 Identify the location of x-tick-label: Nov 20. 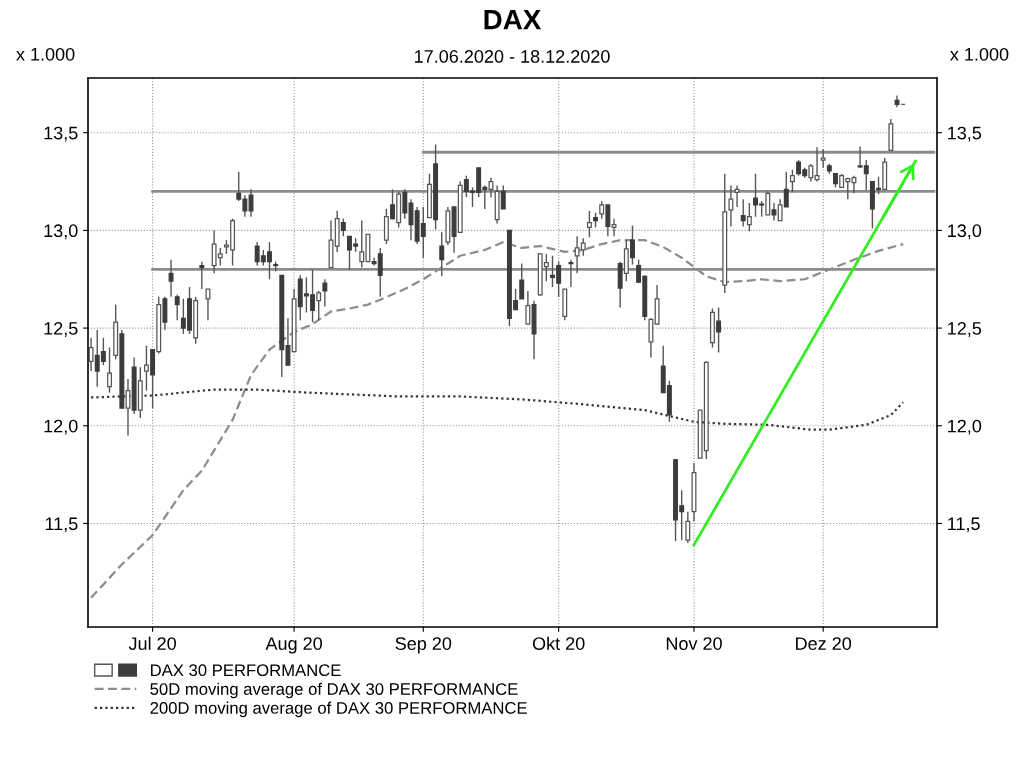
(694, 643).